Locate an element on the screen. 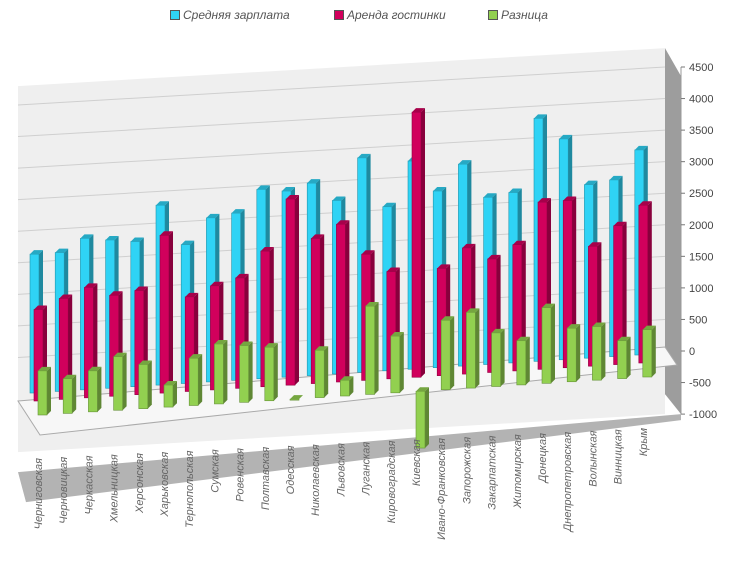 Image resolution: width=739 pixels, height=569 pixels. category-label: Харьковская is located at coordinates (165, 485).